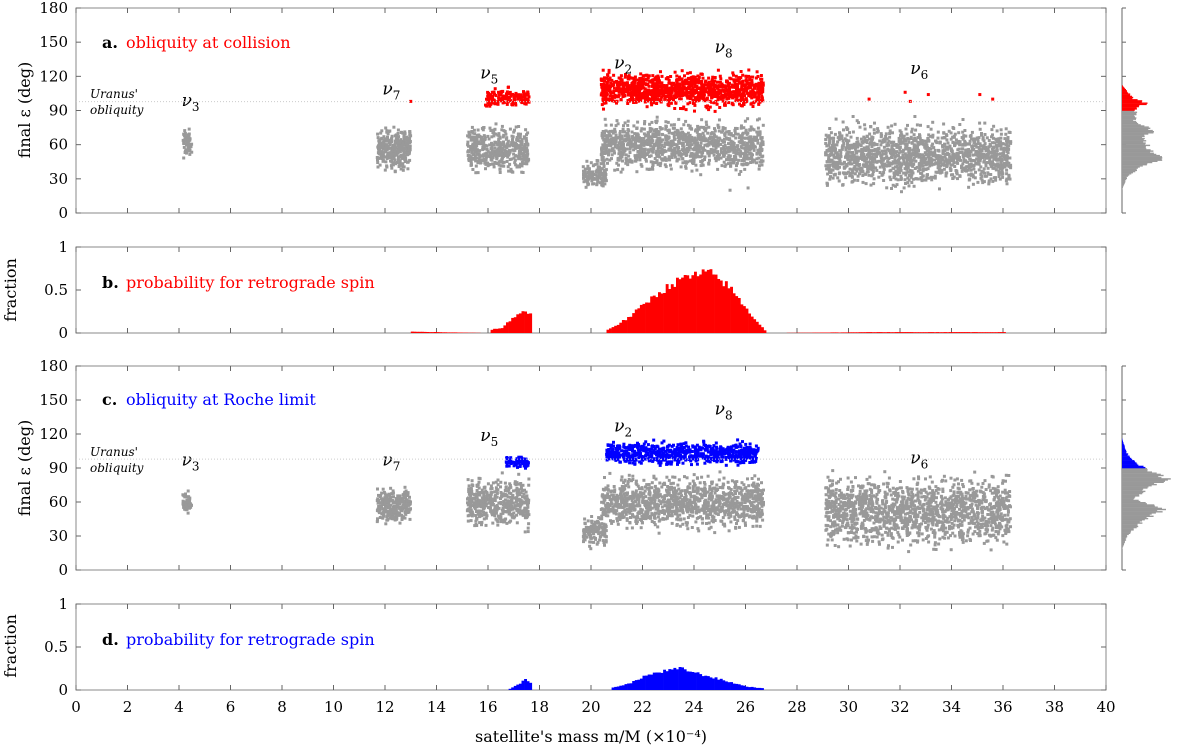  What do you see at coordinates (24, 110) in the screenshot?
I see `panel-a-ylabel: final ε (deg)` at bounding box center [24, 110].